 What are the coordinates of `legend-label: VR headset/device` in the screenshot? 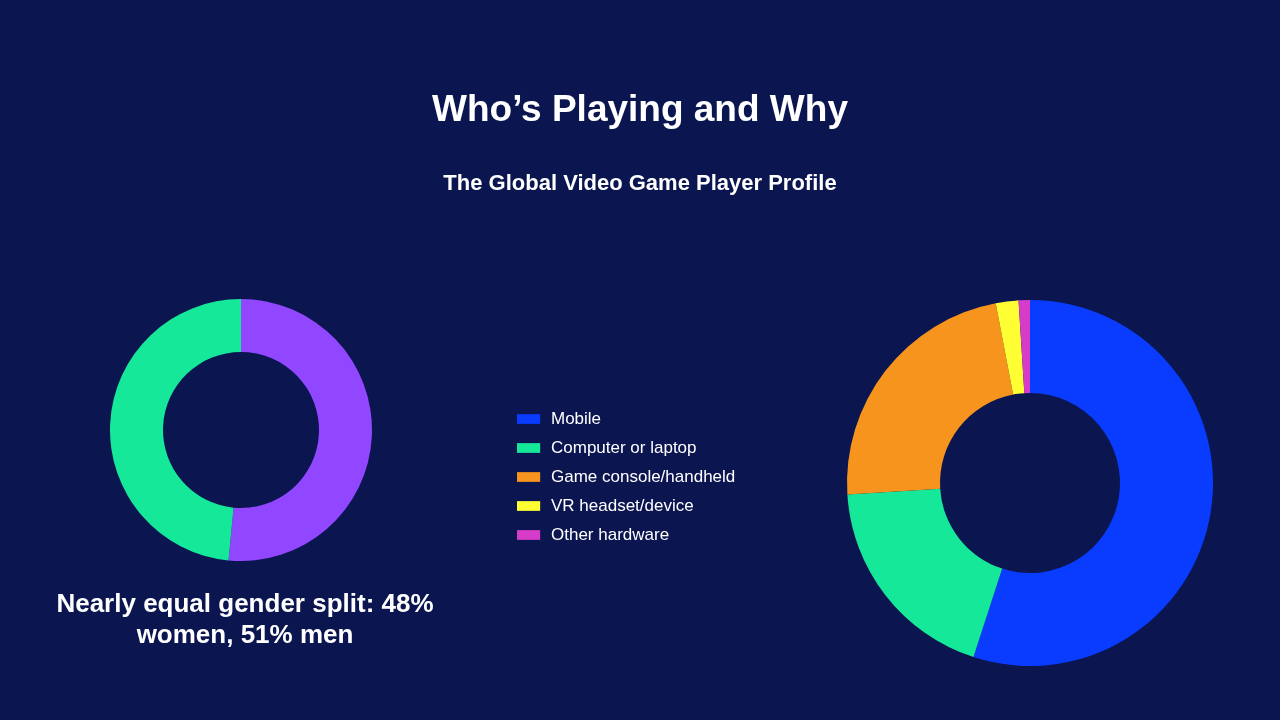 It's located at (622, 505).